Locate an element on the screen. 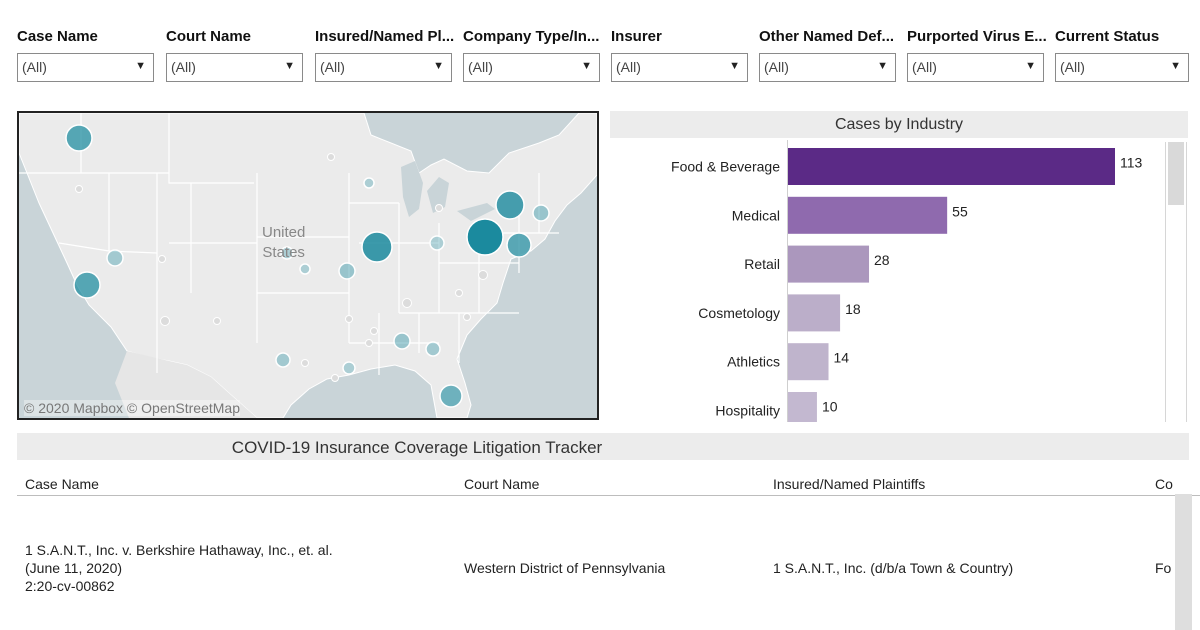  current-status-dropdown: (All) ▼ is located at coordinates (1122, 67).